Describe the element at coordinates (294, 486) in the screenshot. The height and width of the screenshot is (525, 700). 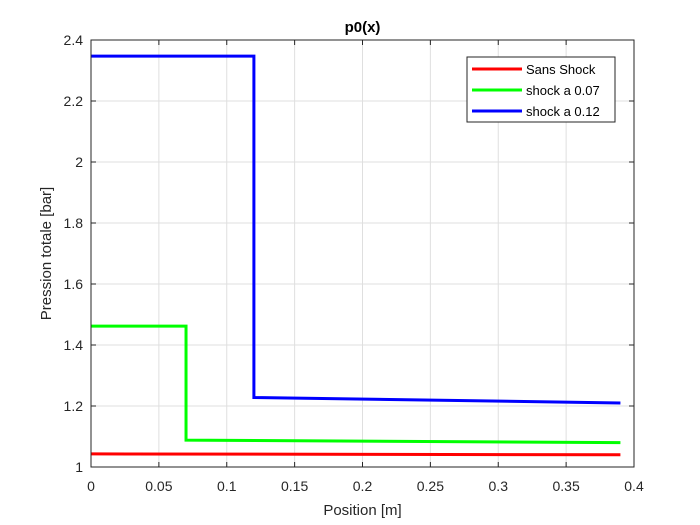
I see `x-tick-label: 0.15` at that location.